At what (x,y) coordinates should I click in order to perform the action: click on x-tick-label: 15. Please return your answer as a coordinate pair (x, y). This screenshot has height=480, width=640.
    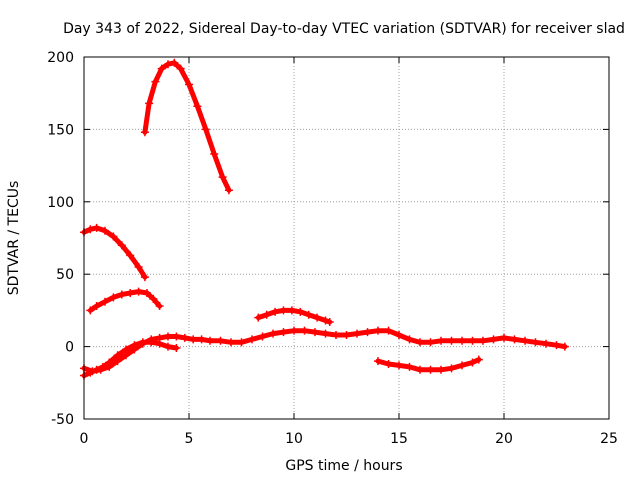
    Looking at the image, I should click on (399, 439).